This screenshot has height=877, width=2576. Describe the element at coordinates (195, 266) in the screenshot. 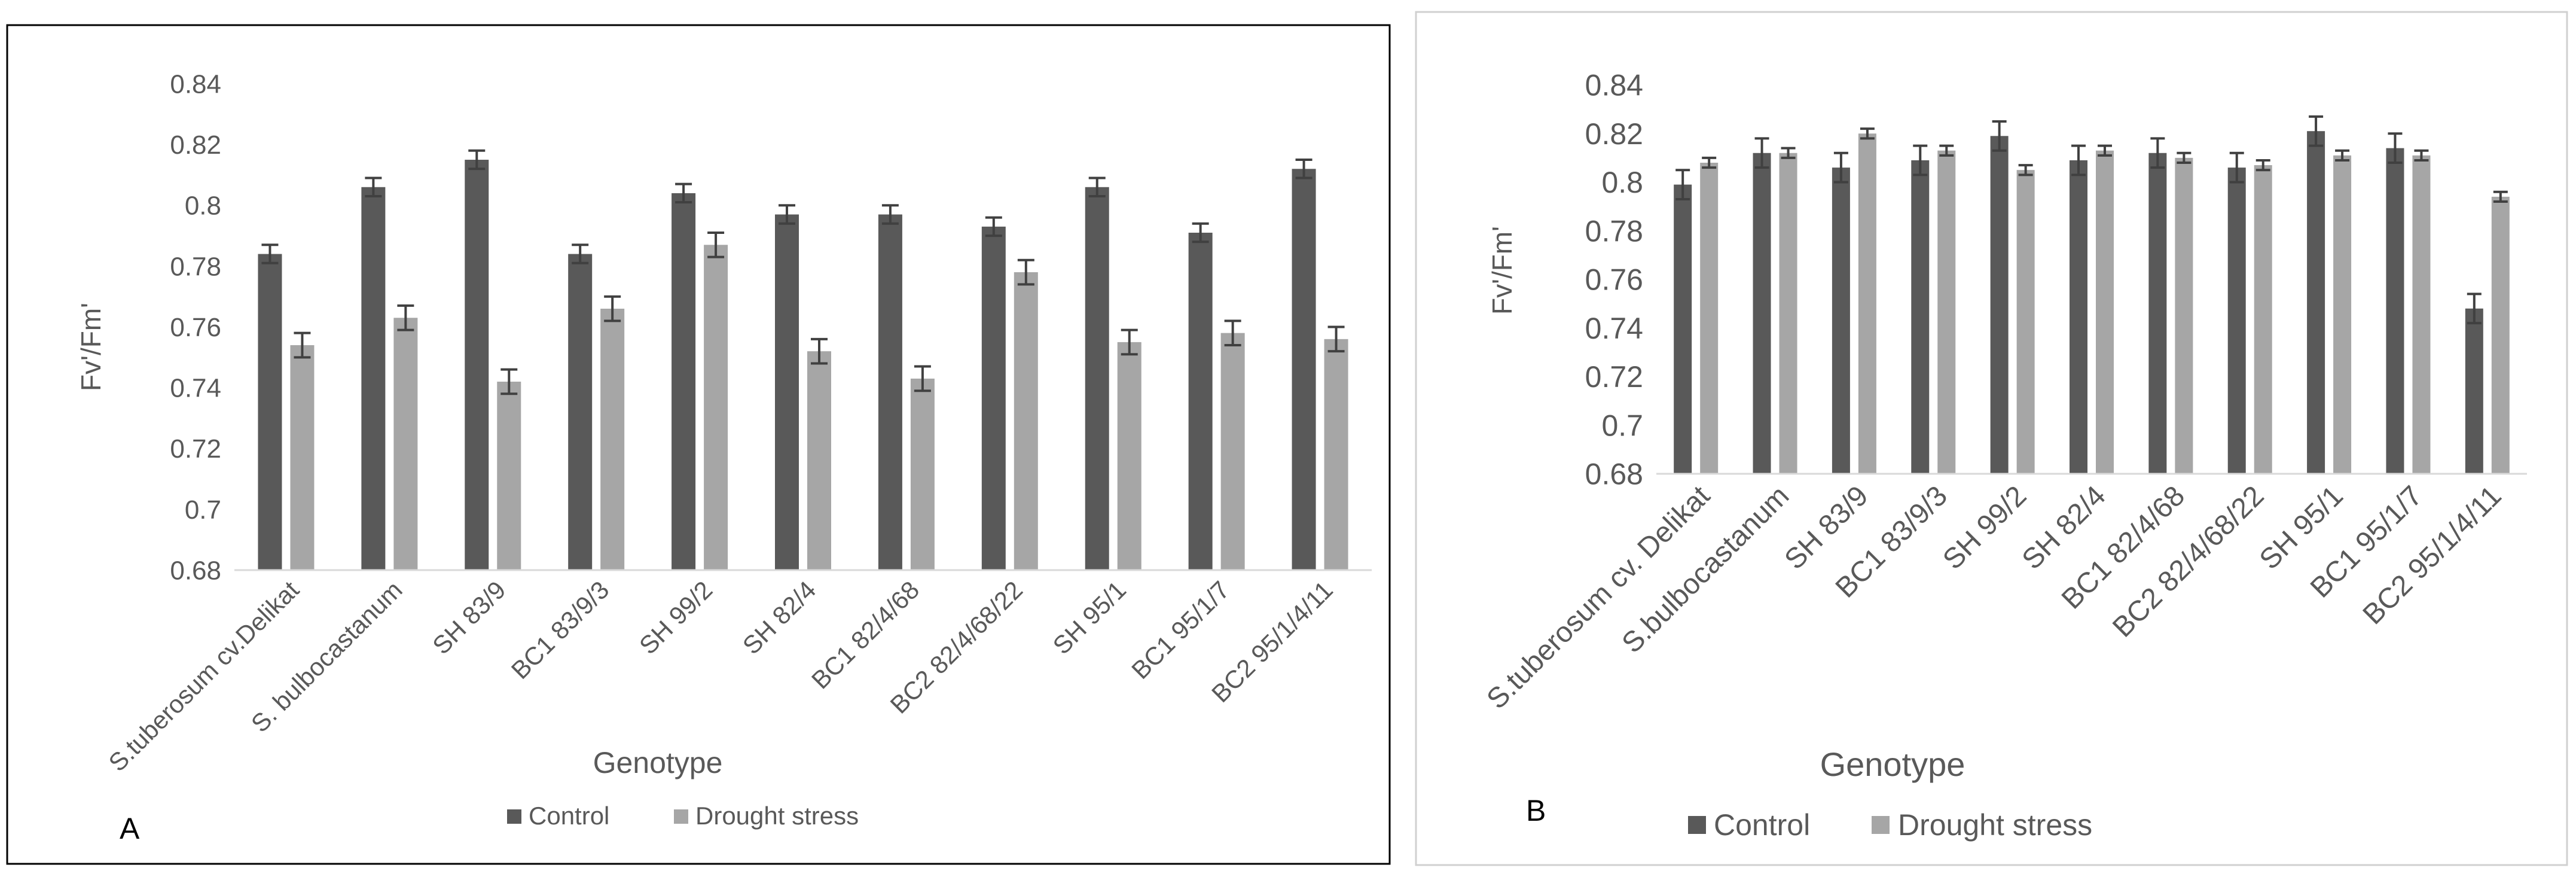

I see `panel-a-y-tick-label: 0.78` at that location.